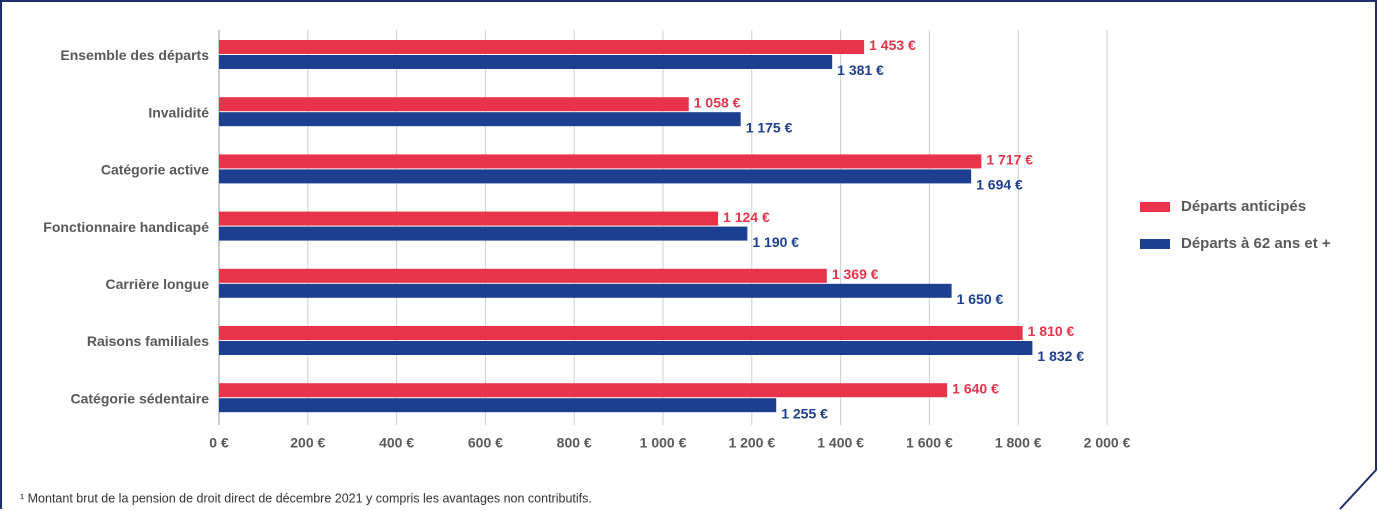  Describe the element at coordinates (1060, 356) in the screenshot. I see `value-label: 1 832 €` at that location.